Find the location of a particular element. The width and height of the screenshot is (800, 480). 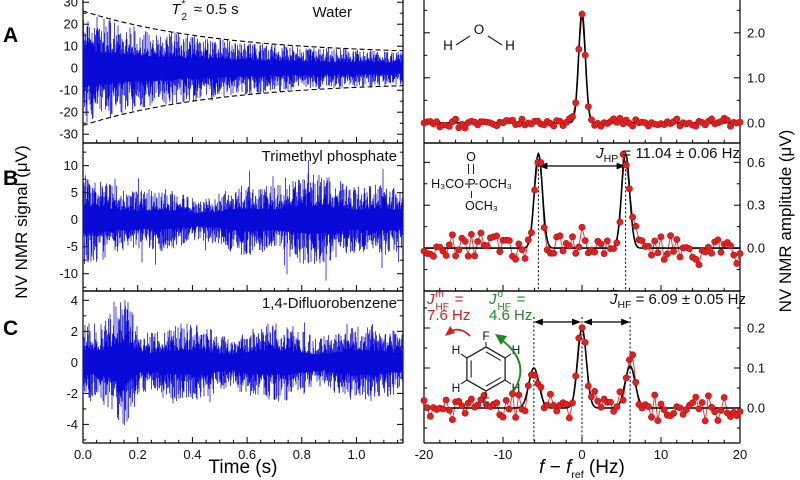

jhf-meta-value: 7.6 Hz is located at coordinates (449, 315).